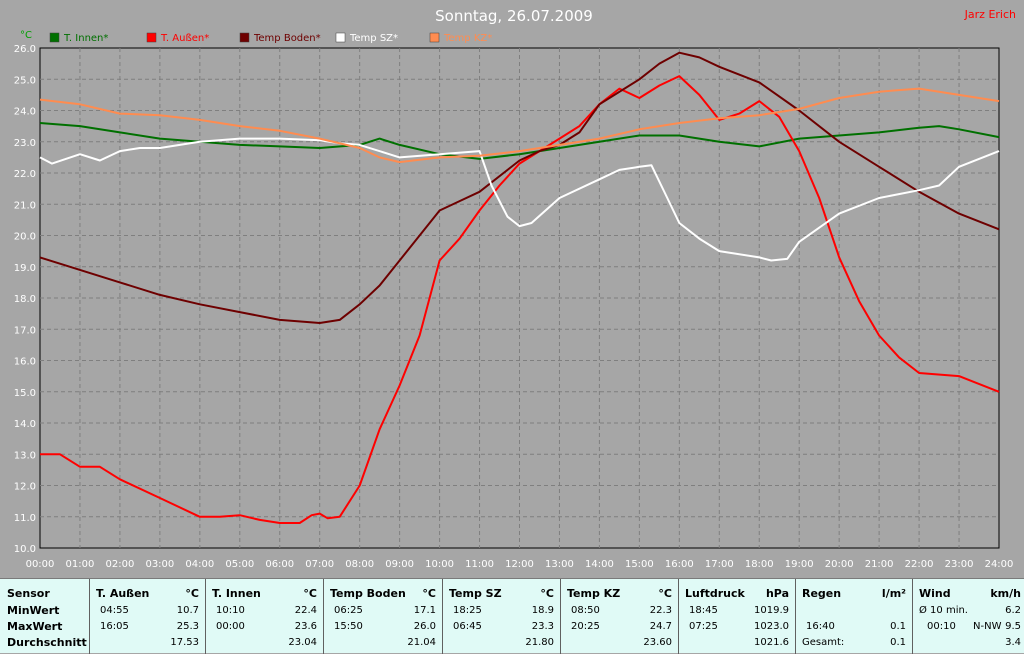  I want to click on y-tick-label: 19.0, so click(25, 268).